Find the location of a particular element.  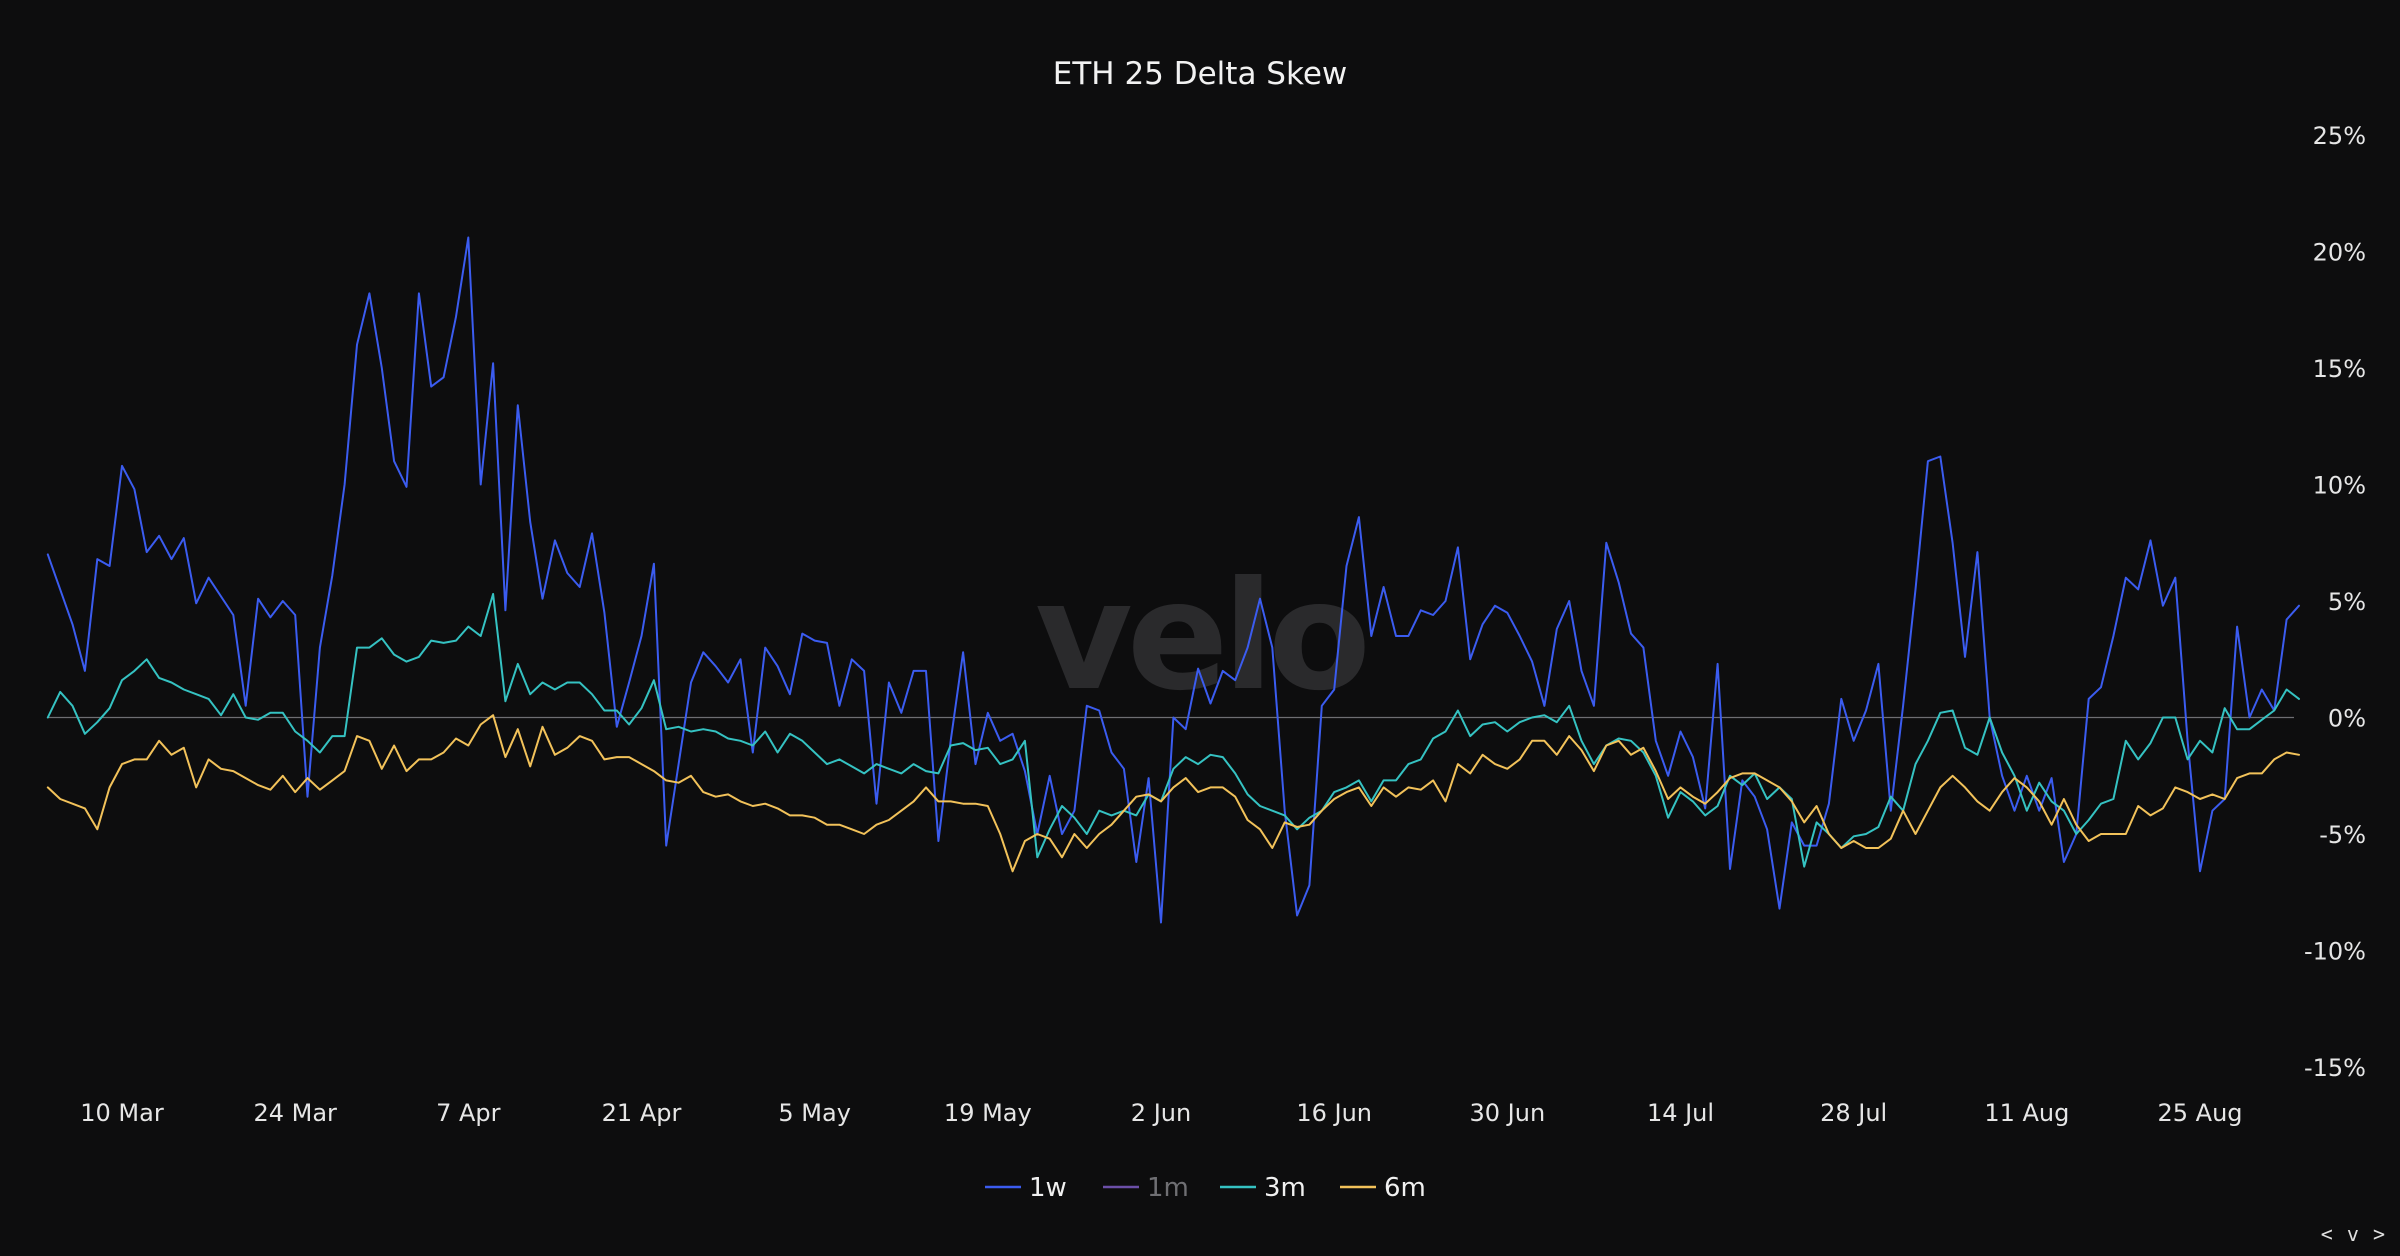

legend-item-6m: 6m is located at coordinates (1383, 1188).